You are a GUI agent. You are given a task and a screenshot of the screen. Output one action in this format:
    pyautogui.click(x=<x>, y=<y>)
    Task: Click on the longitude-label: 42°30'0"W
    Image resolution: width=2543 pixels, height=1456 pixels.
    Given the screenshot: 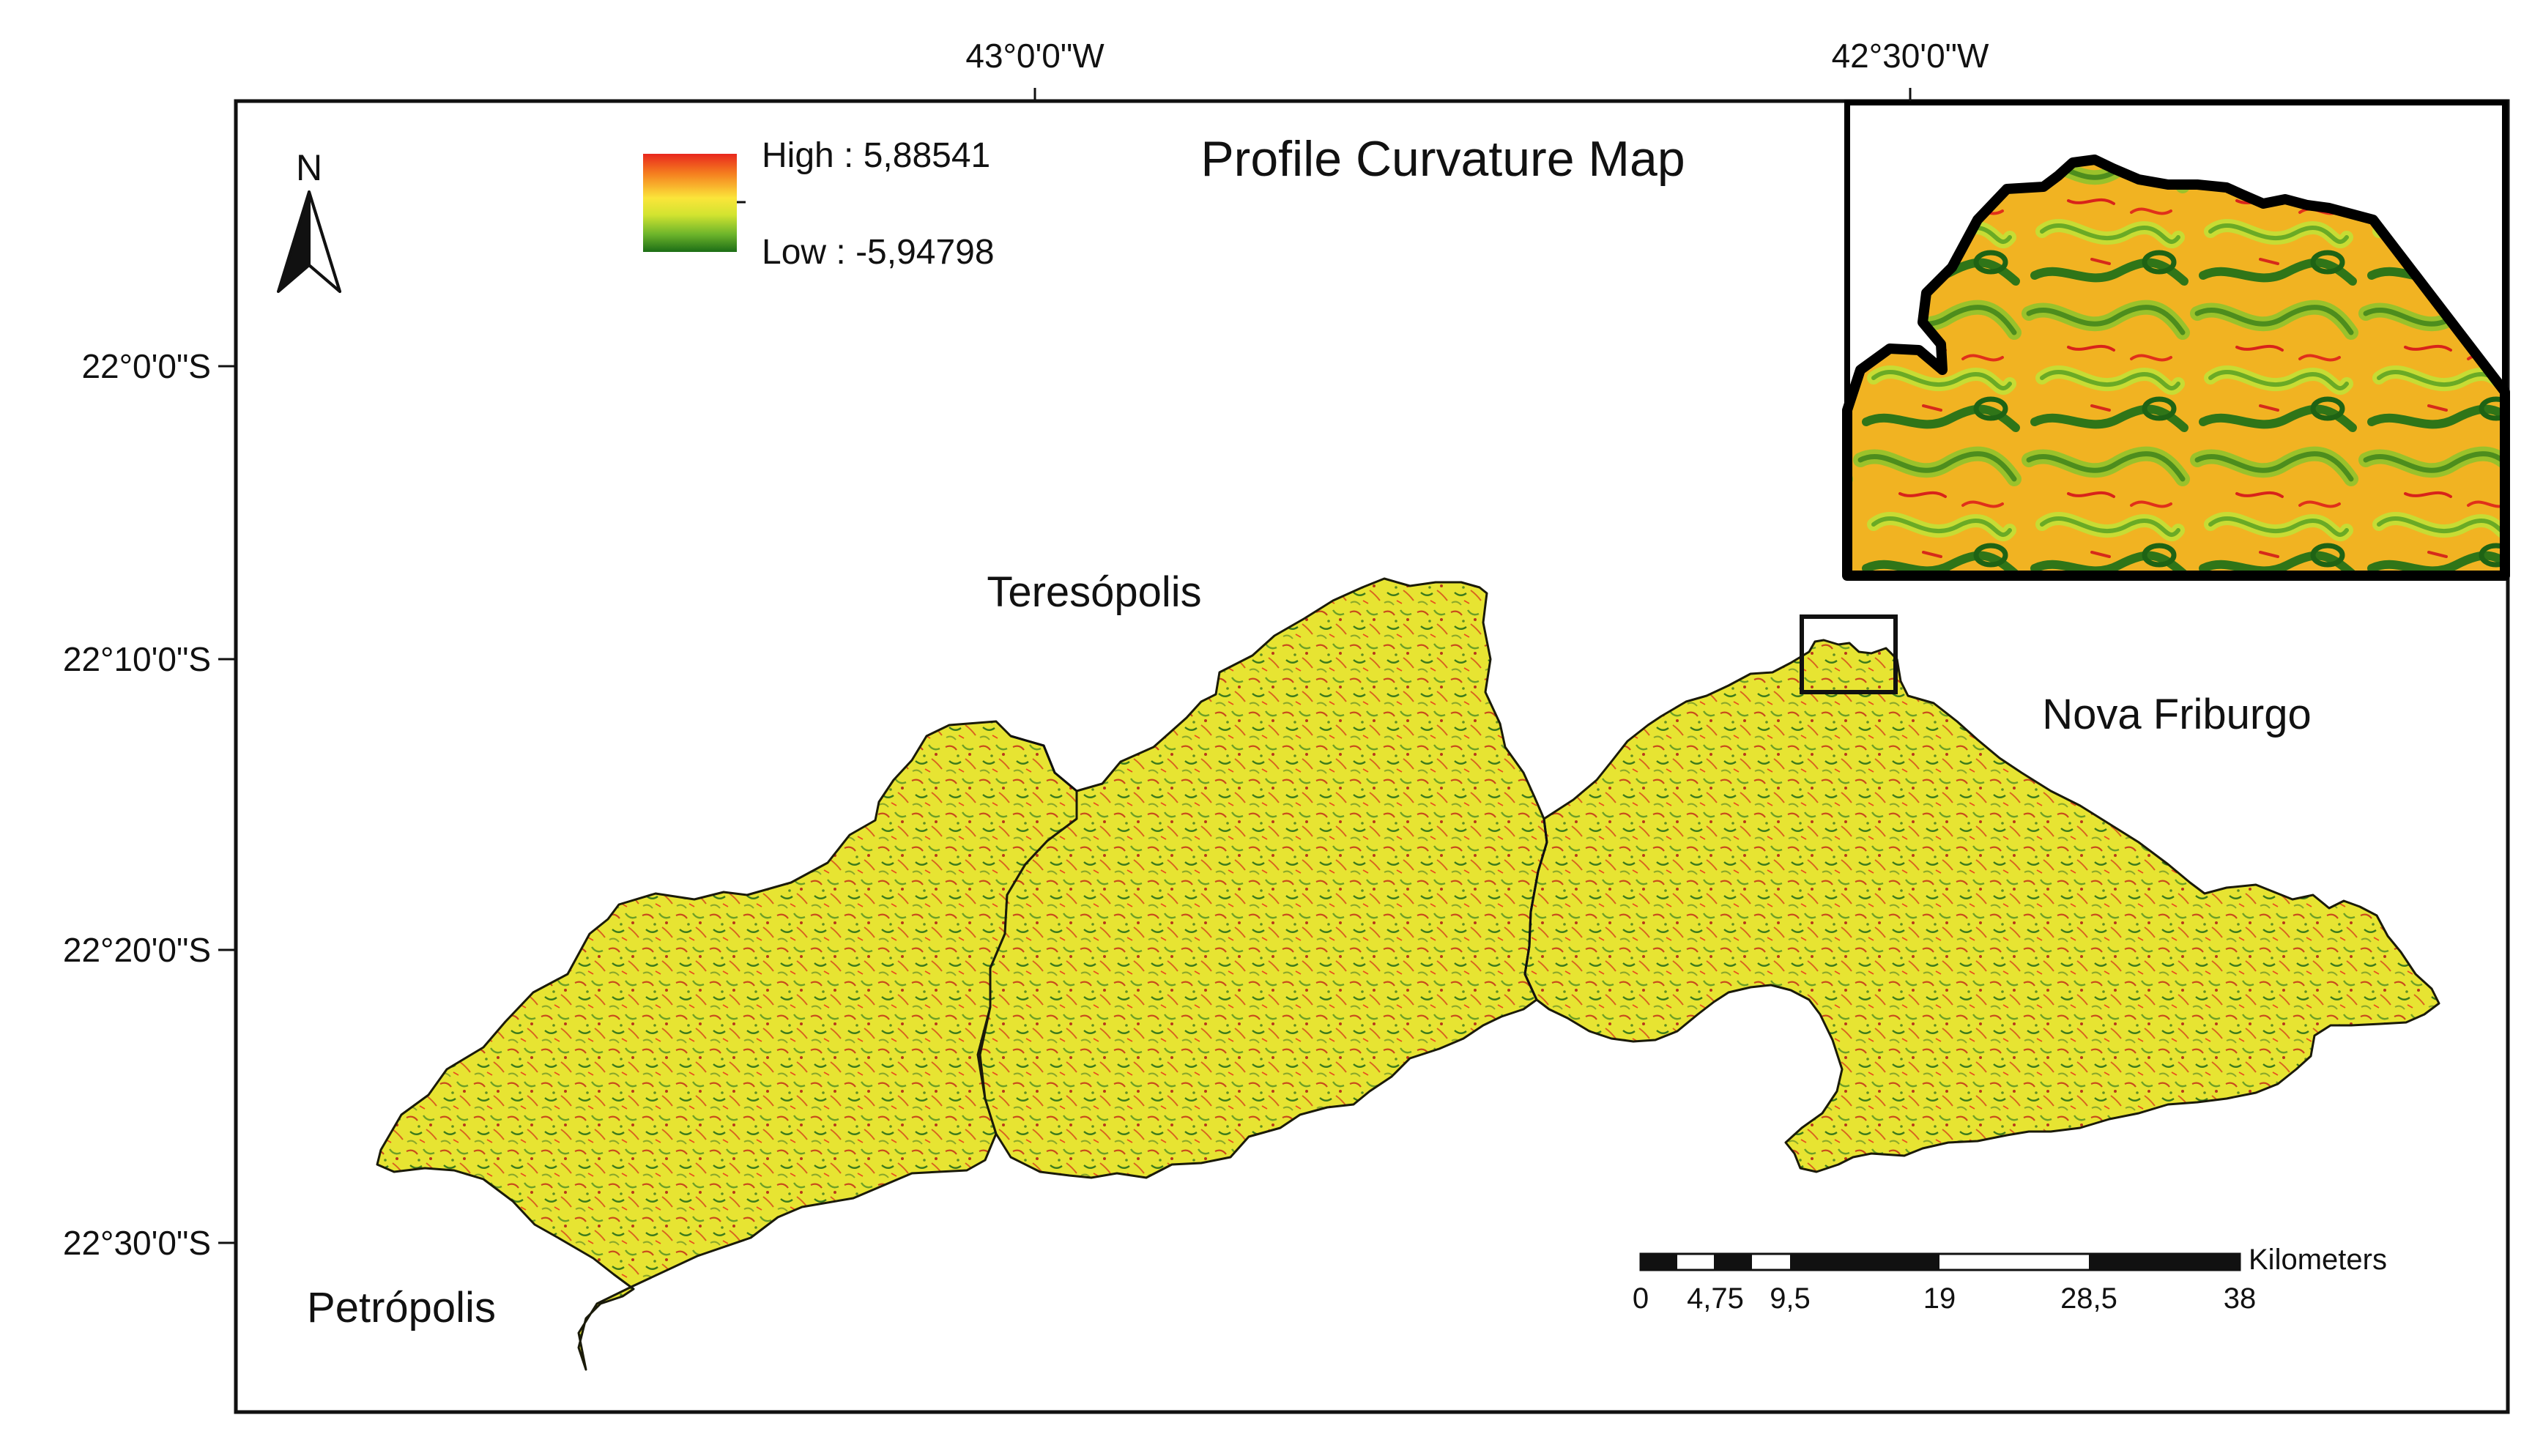 What is the action you would take?
    pyautogui.click(x=1911, y=56)
    